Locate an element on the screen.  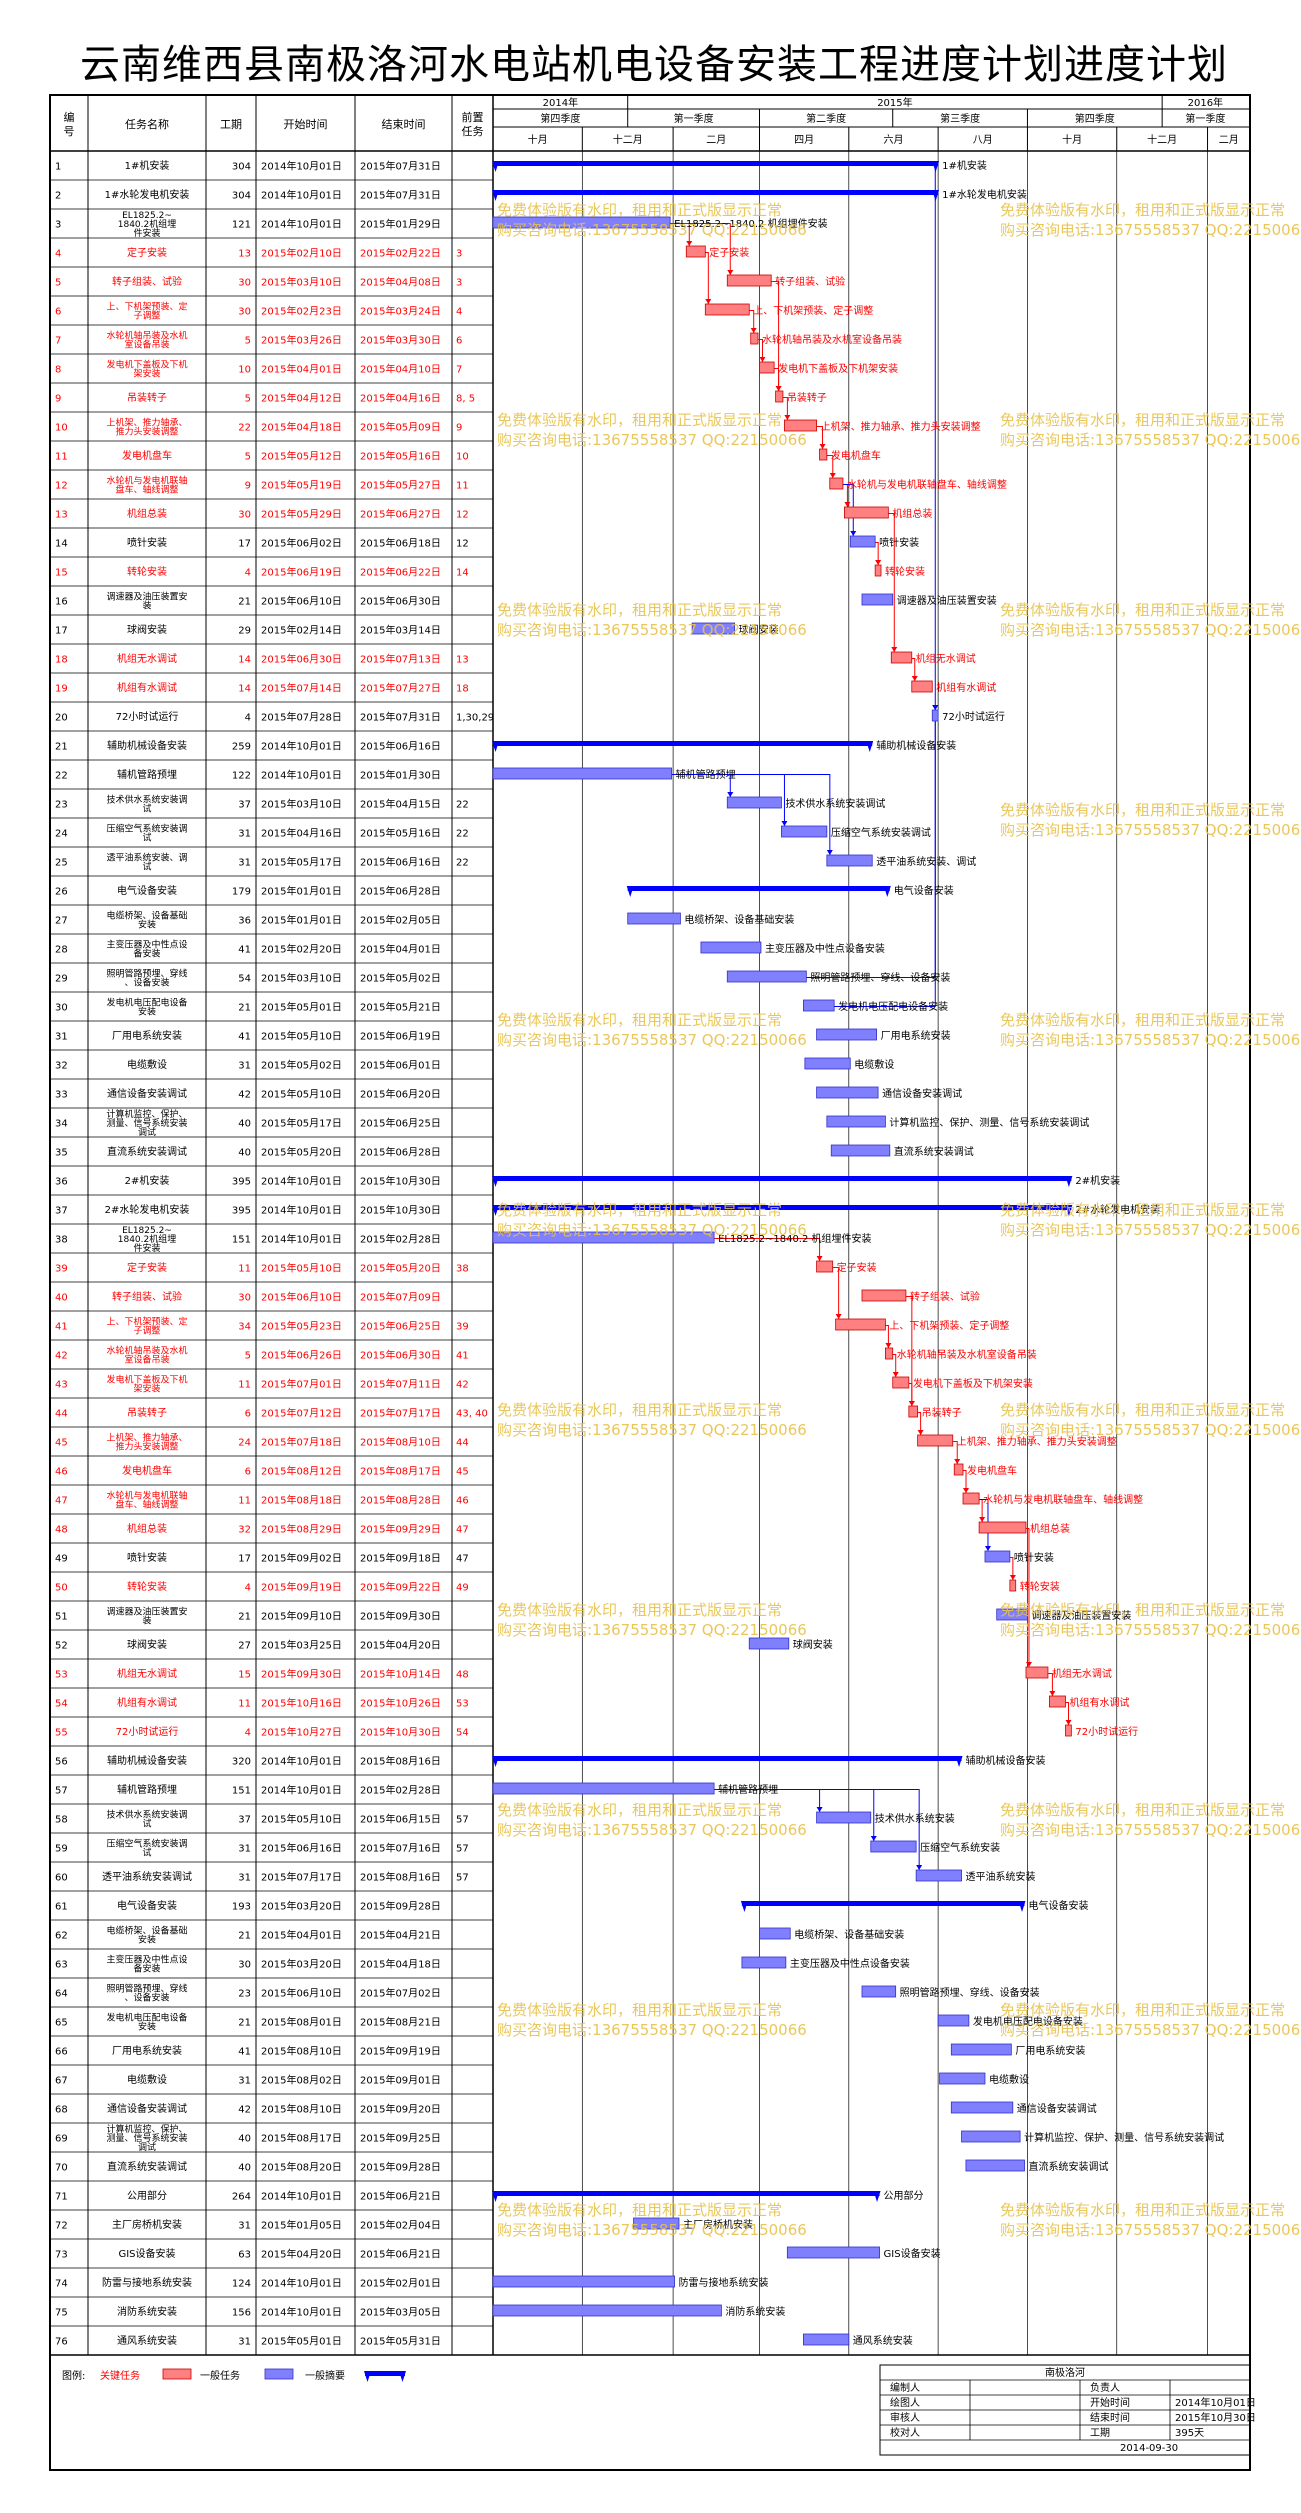
task-start: 2015年01月01日 is located at coordinates (301, 920).